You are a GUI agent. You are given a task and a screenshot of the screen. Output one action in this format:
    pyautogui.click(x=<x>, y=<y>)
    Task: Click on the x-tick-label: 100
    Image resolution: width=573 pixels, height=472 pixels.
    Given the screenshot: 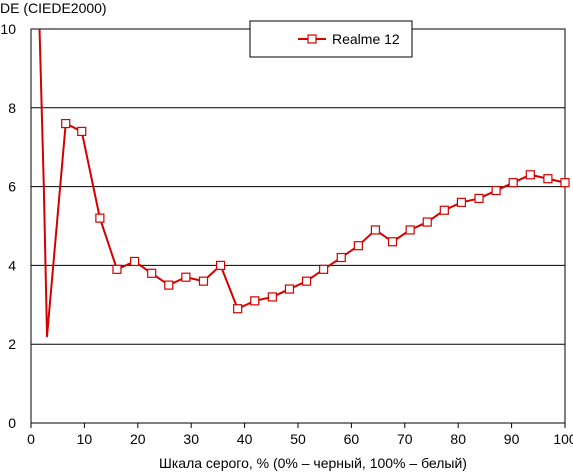 What is the action you would take?
    pyautogui.click(x=563, y=439)
    